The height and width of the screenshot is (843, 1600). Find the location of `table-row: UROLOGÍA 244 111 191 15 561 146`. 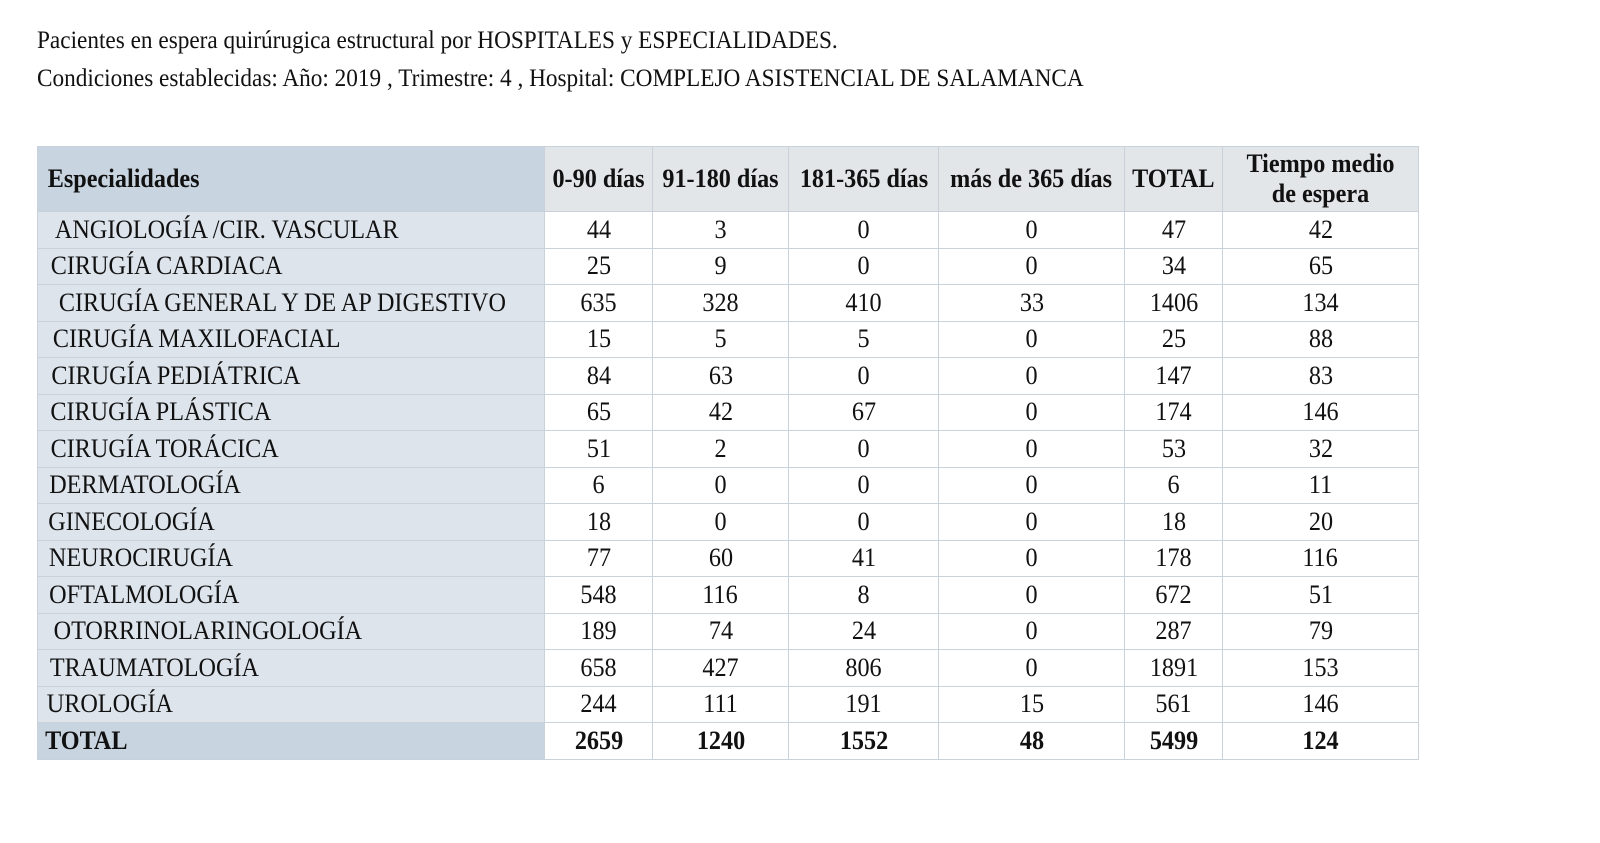

table-row: UROLOGÍA 244 111 191 15 561 146 is located at coordinates (728, 704).